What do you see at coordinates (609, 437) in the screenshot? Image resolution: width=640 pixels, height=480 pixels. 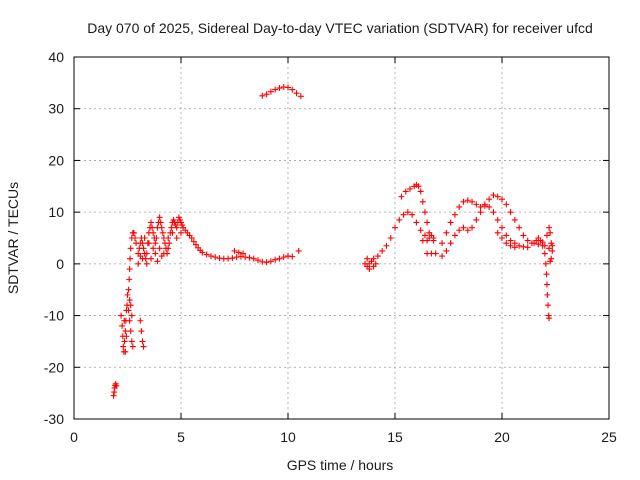 I see `x-tick-label: 25` at bounding box center [609, 437].